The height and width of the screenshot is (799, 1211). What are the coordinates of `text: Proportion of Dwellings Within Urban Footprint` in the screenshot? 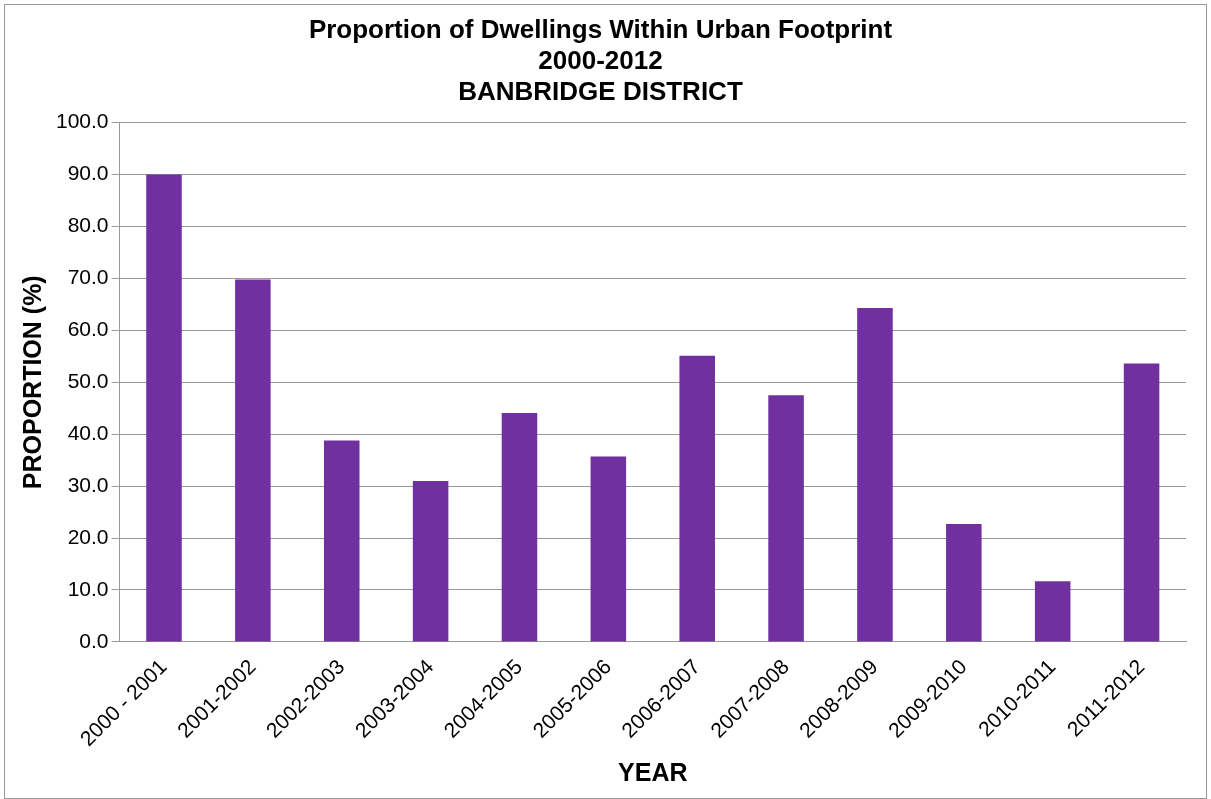 It's located at (600, 28).